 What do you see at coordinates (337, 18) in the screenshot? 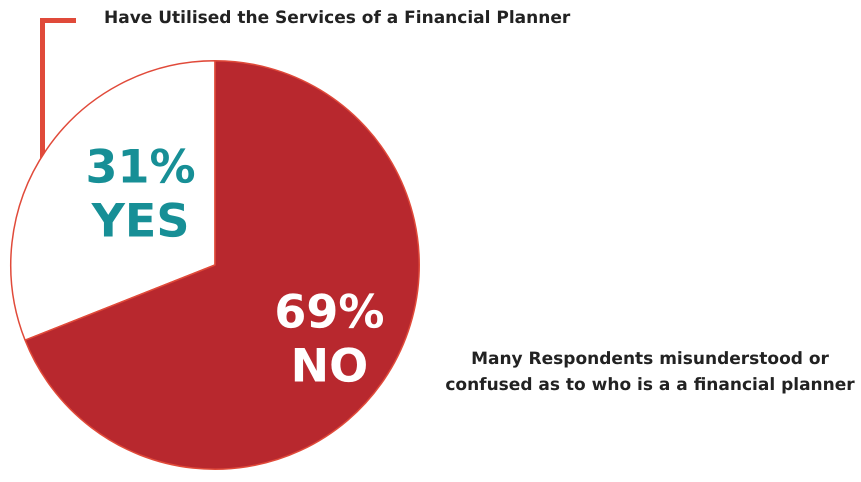
I see `chart-title: Have Utilised the Services of a Financial Planner` at bounding box center [337, 18].